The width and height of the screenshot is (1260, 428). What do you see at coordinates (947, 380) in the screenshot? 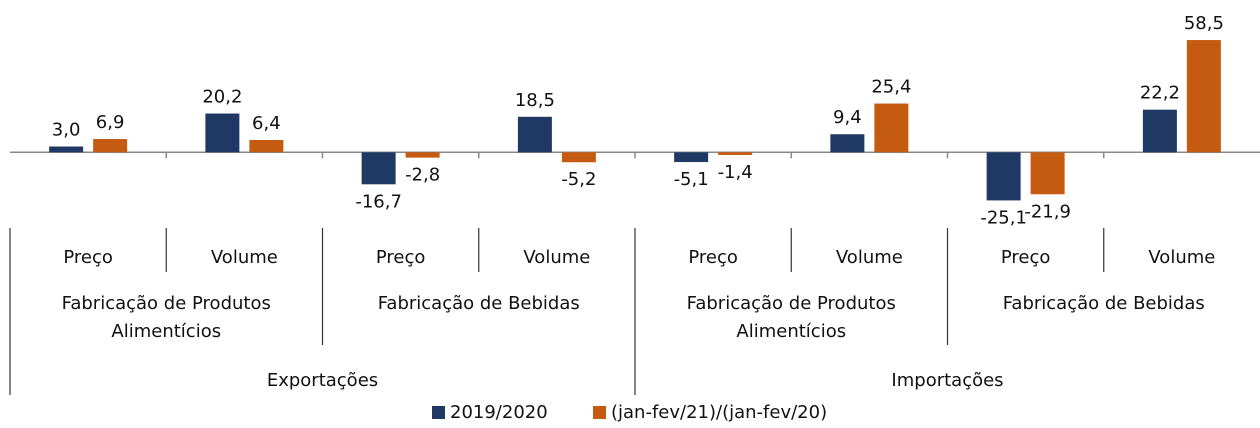
I see `group-label: Importações` at bounding box center [947, 380].